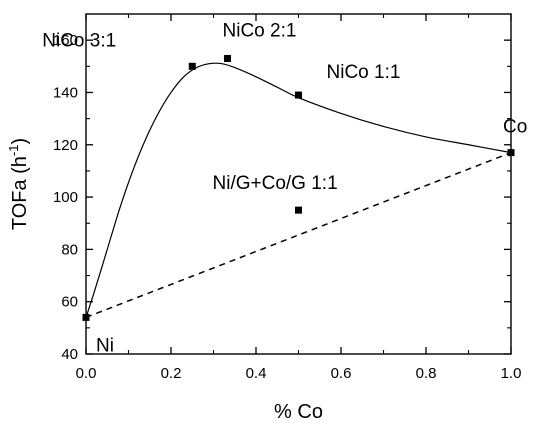 The height and width of the screenshot is (431, 550). Describe the element at coordinates (364, 72) in the screenshot. I see `data-point-label: NiCo 1:1` at that location.